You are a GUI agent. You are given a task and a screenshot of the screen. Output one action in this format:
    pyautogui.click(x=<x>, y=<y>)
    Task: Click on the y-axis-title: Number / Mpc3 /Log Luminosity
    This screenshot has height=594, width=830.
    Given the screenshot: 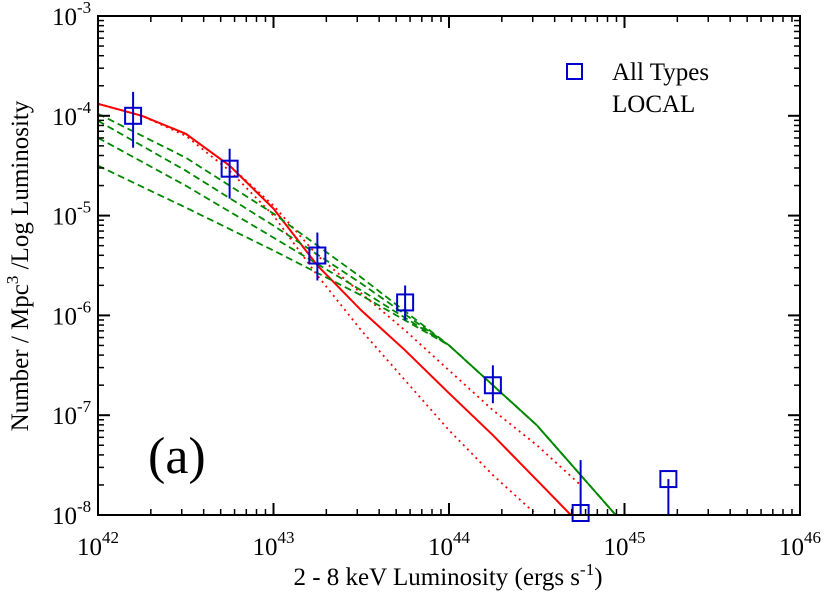 What is the action you would take?
    pyautogui.click(x=18, y=265)
    